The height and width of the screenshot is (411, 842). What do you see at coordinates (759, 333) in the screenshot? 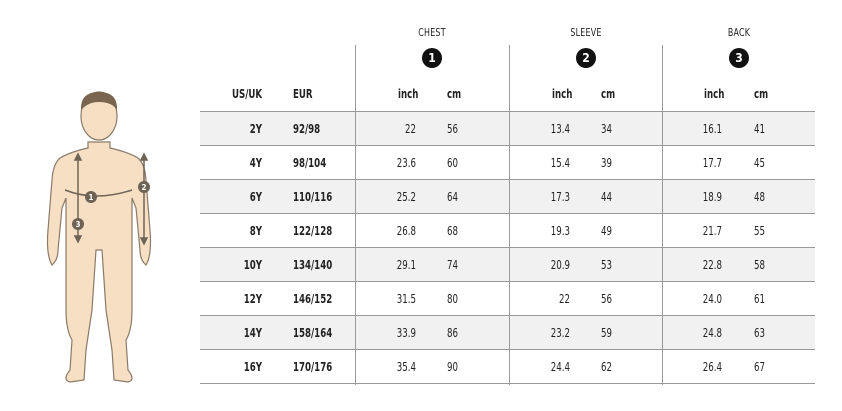
I see `cell-back-cm: 63` at bounding box center [759, 333].